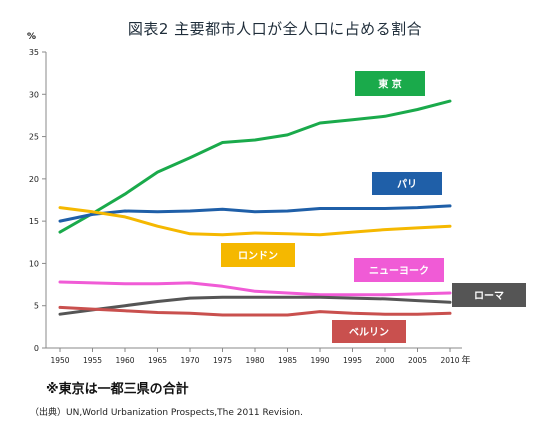  Describe the element at coordinates (287, 360) in the screenshot. I see `x-tick-label: 1985` at that location.